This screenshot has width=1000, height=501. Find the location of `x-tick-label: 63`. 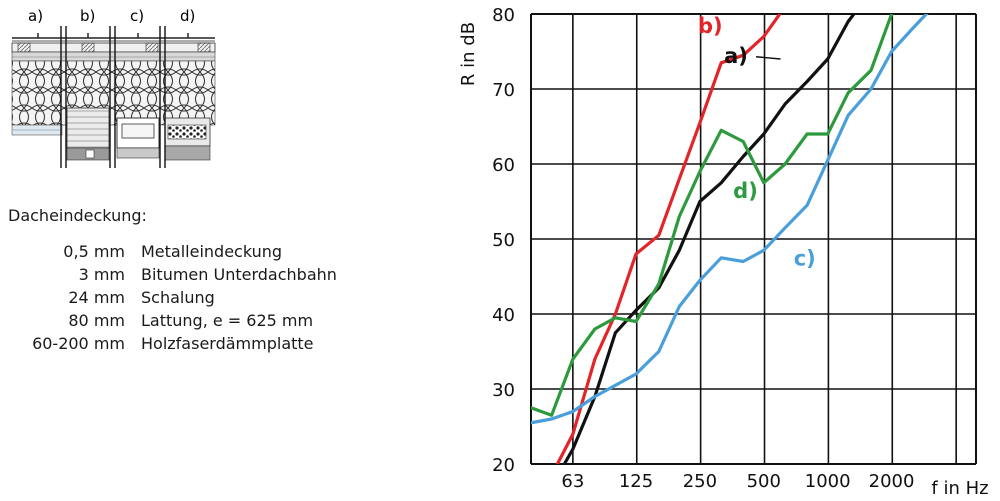

x-tick-label: 63 is located at coordinates (572, 481).